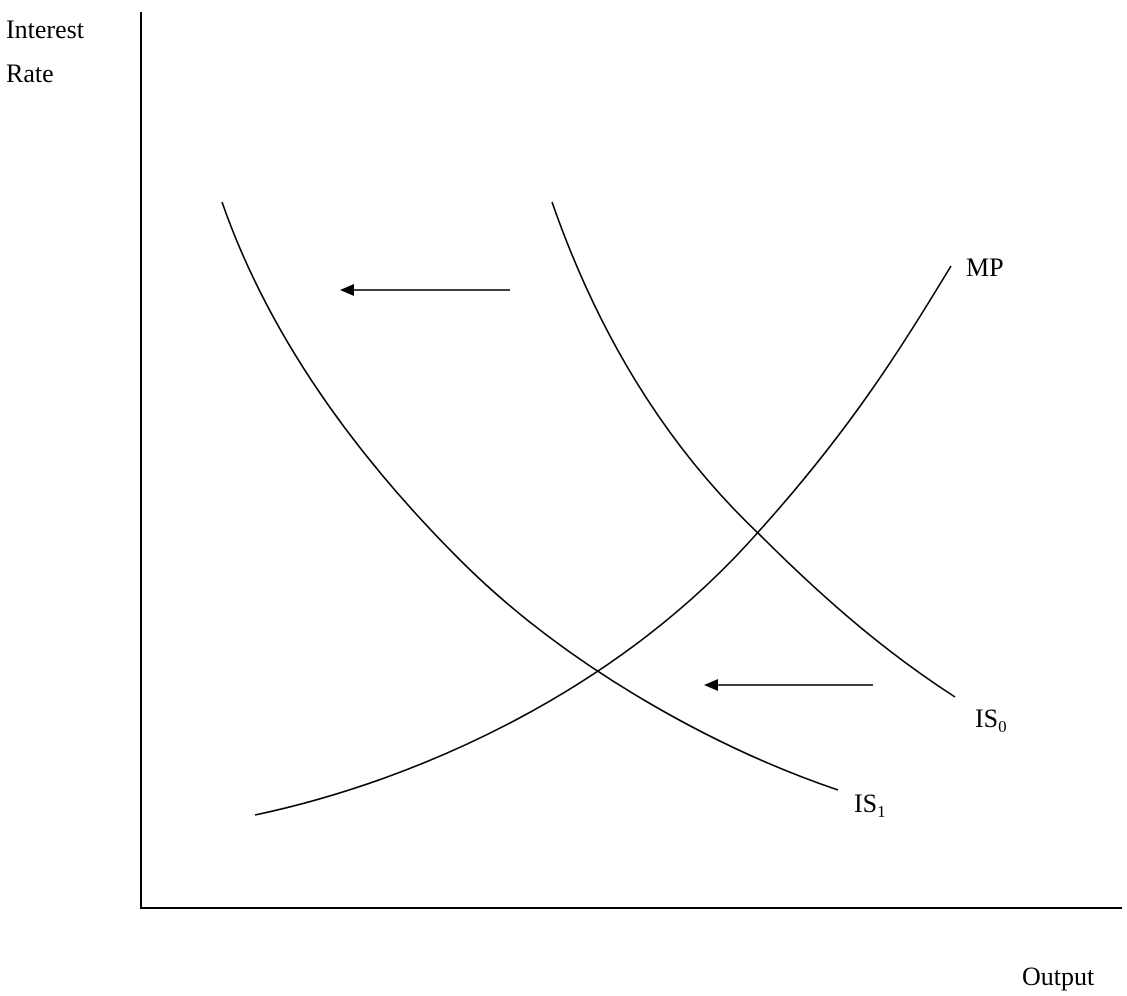 The width and height of the screenshot is (1127, 996). What do you see at coordinates (985, 267) in the screenshot?
I see `mp-label: MP` at bounding box center [985, 267].